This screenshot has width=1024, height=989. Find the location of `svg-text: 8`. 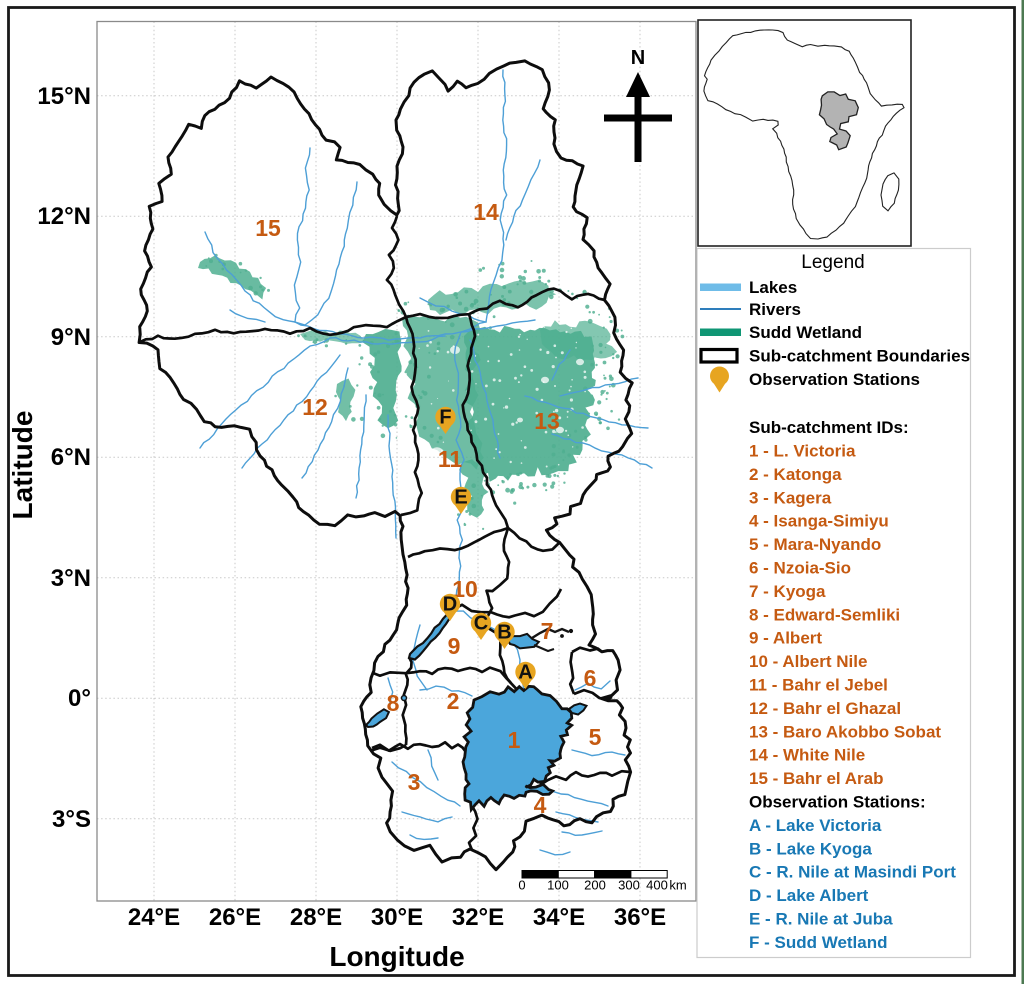

svg-text: 8 is located at coordinates (393, 703).